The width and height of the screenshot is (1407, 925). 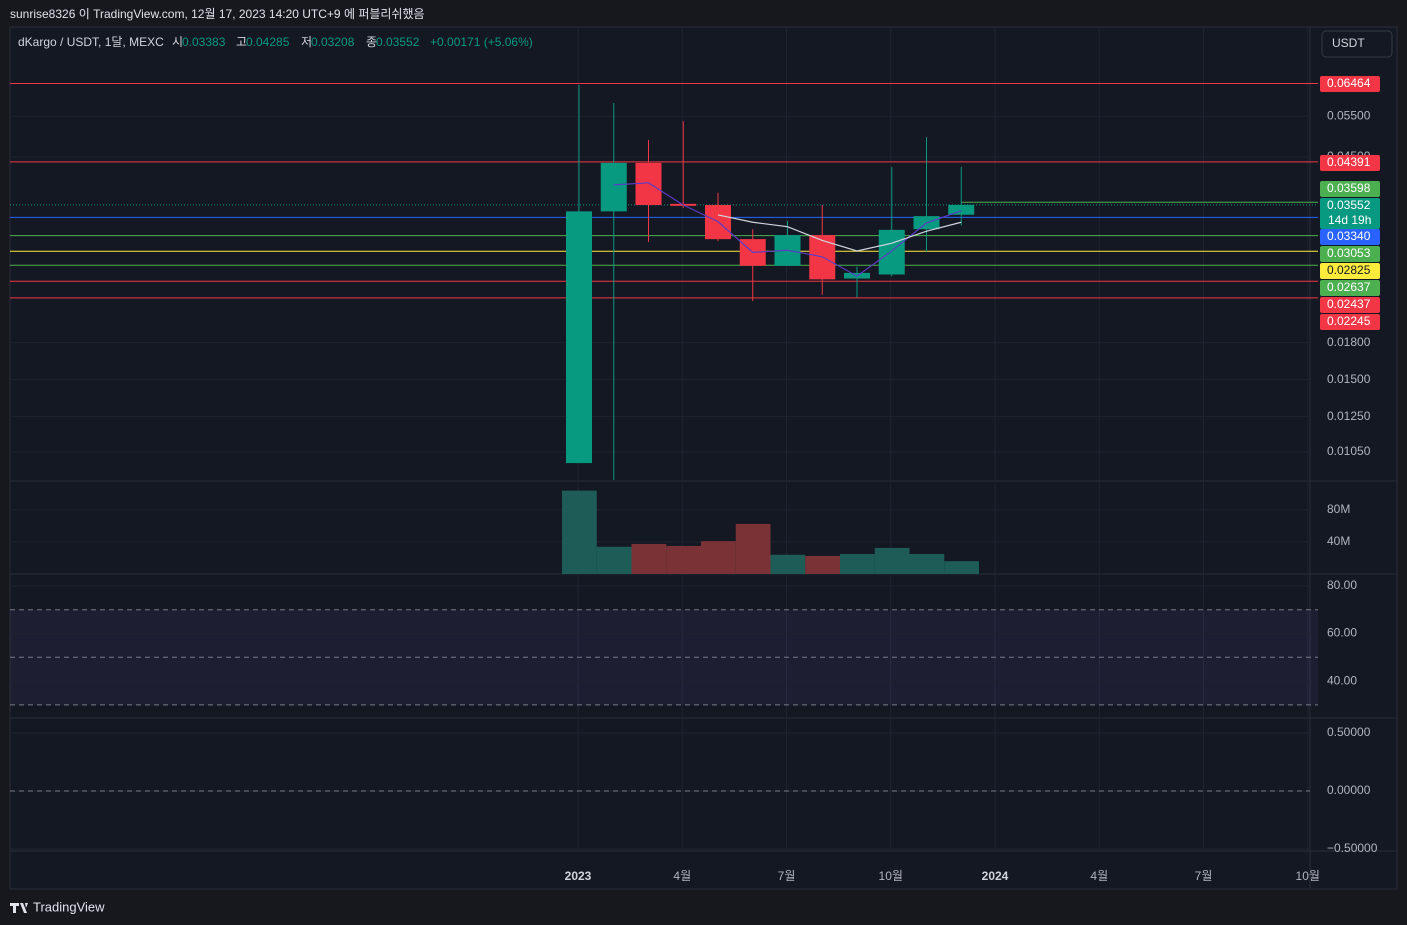 I want to click on legend-key: 고, so click(x=241, y=42).